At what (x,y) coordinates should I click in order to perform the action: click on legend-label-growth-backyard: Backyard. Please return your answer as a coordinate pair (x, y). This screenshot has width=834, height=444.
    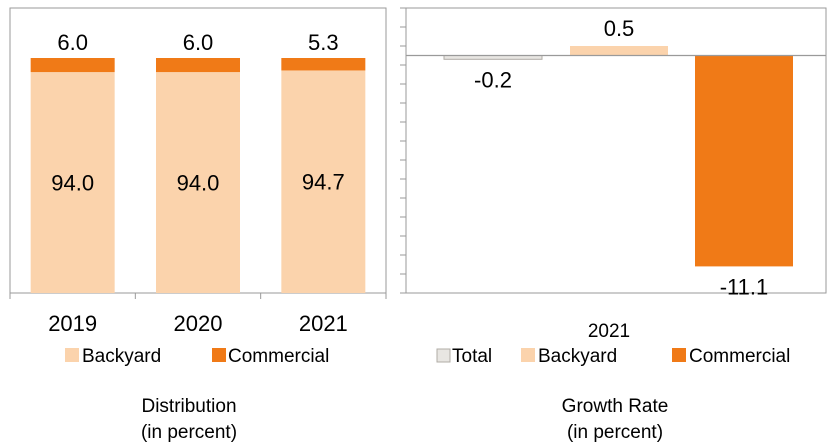
    Looking at the image, I should click on (577, 356).